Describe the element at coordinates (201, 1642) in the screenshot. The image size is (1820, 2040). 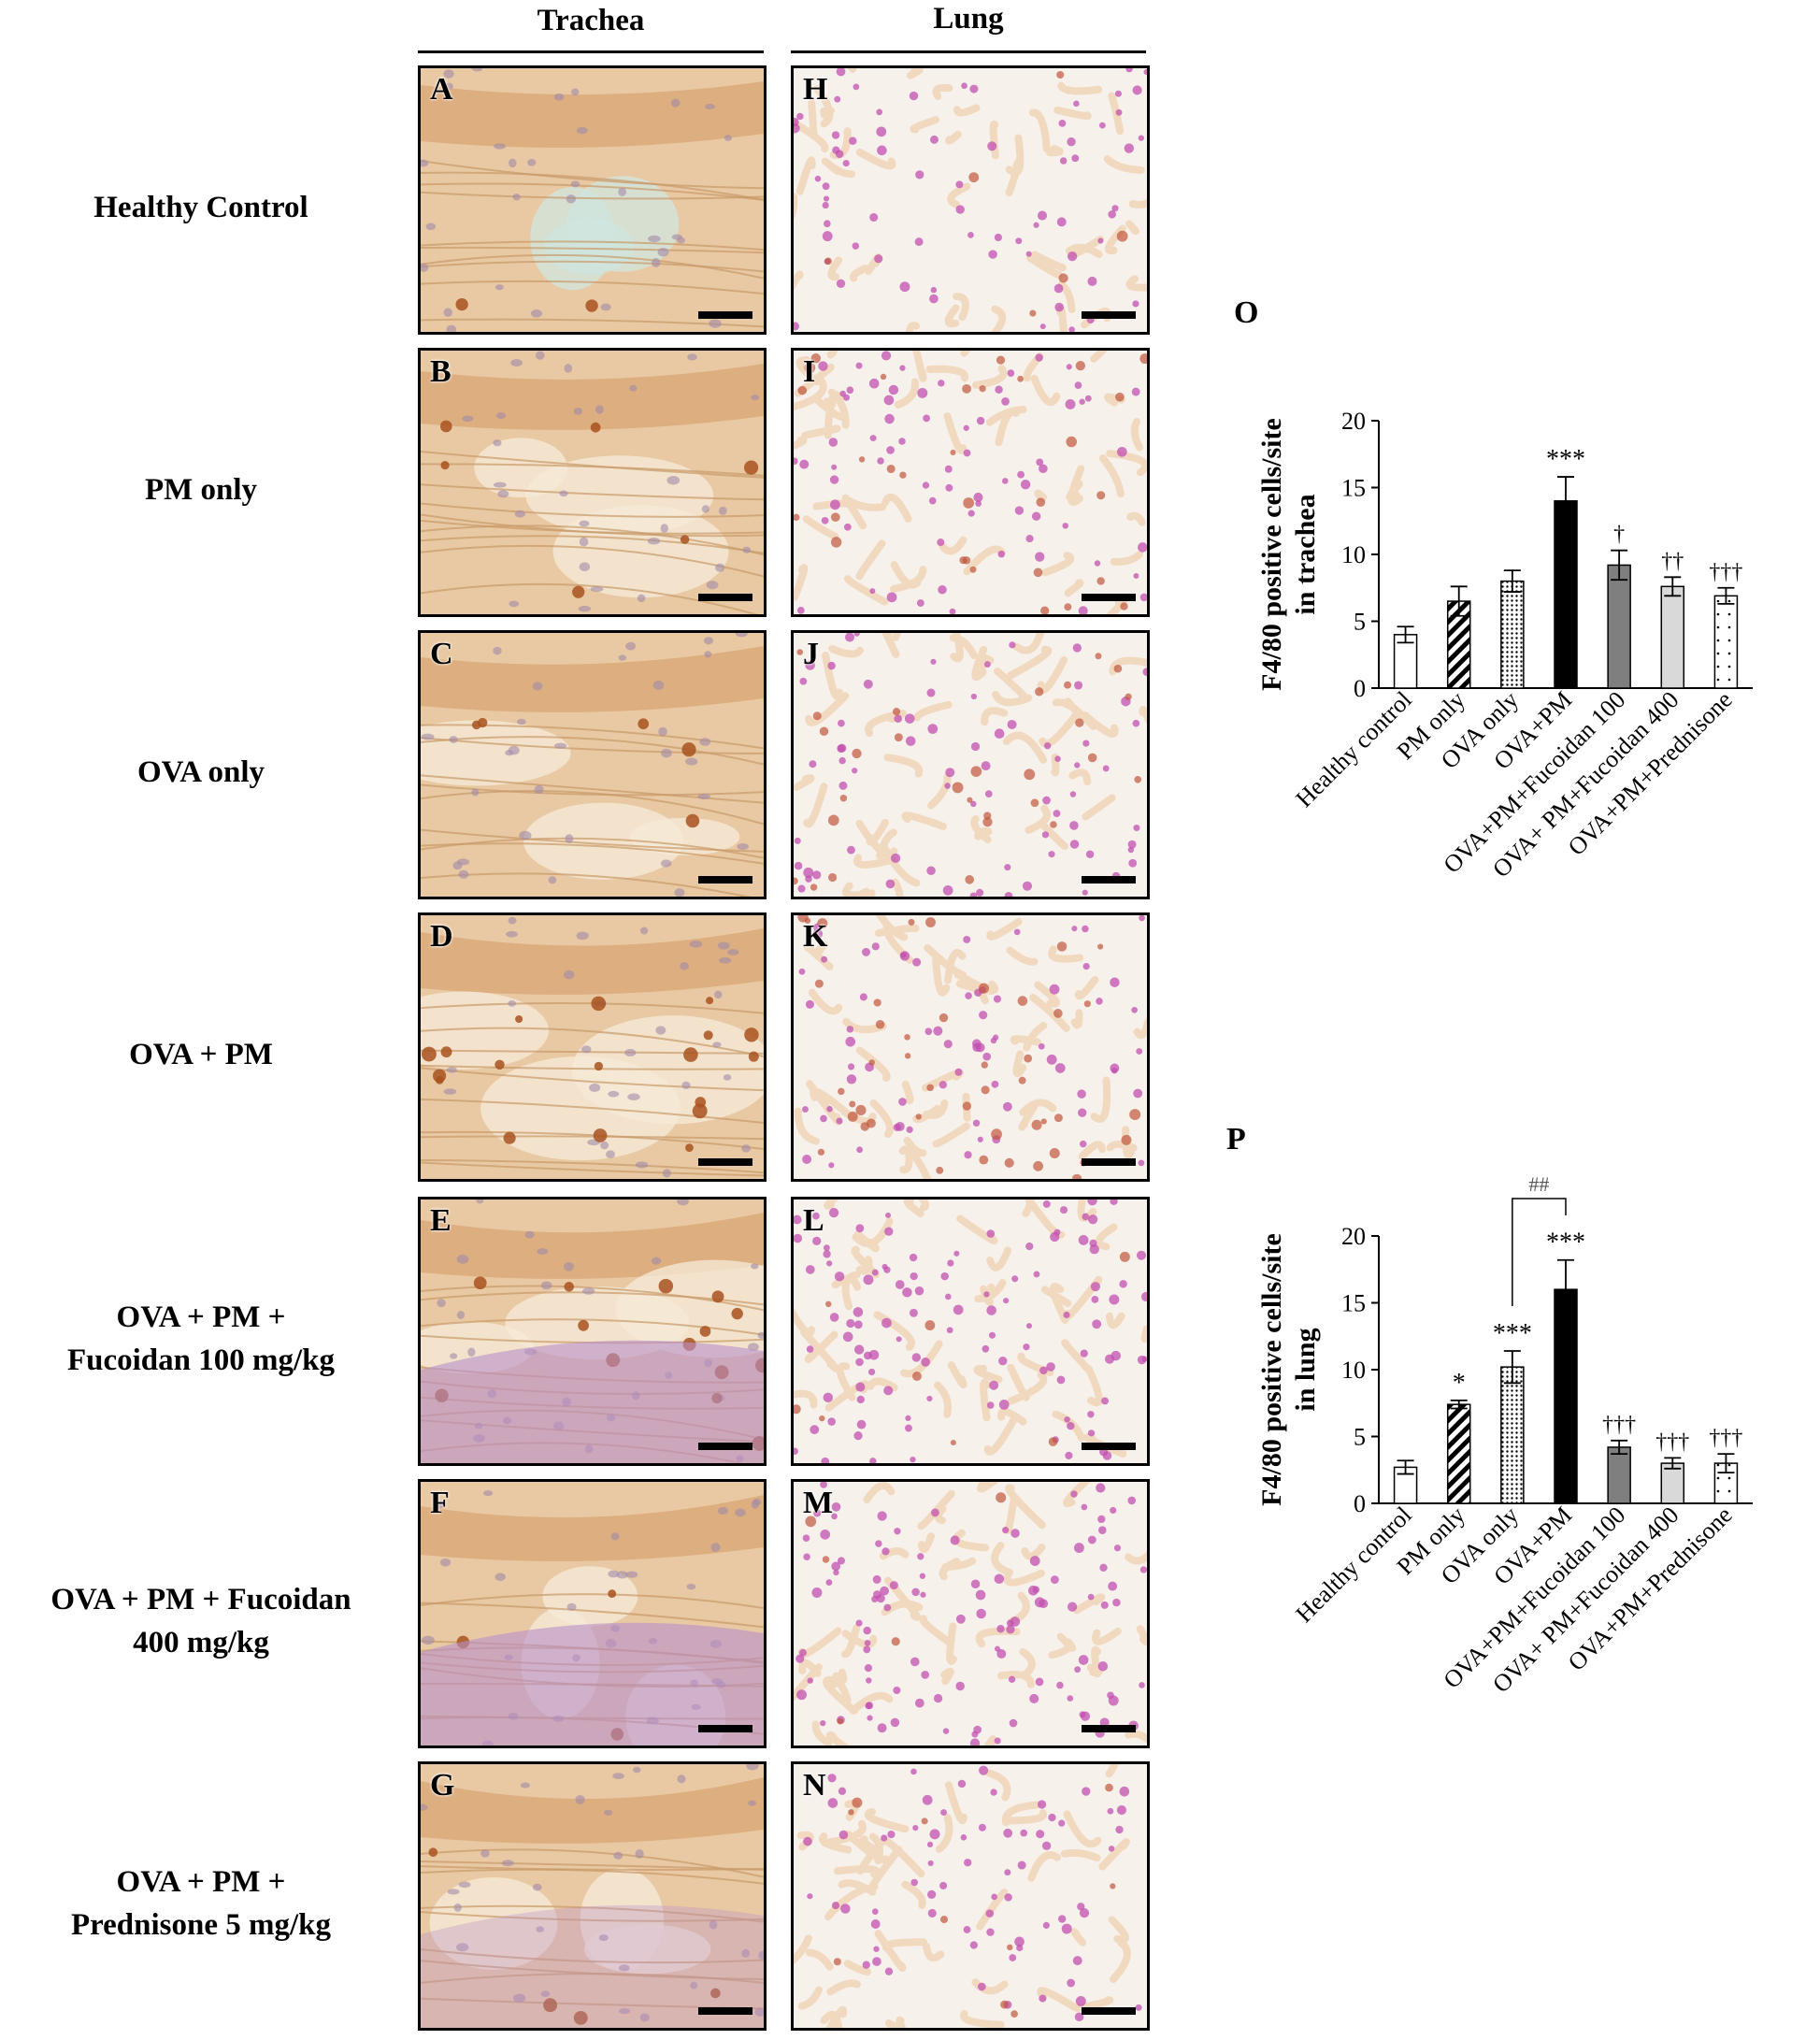
I see `row-label-line: 400 mg/kg` at that location.